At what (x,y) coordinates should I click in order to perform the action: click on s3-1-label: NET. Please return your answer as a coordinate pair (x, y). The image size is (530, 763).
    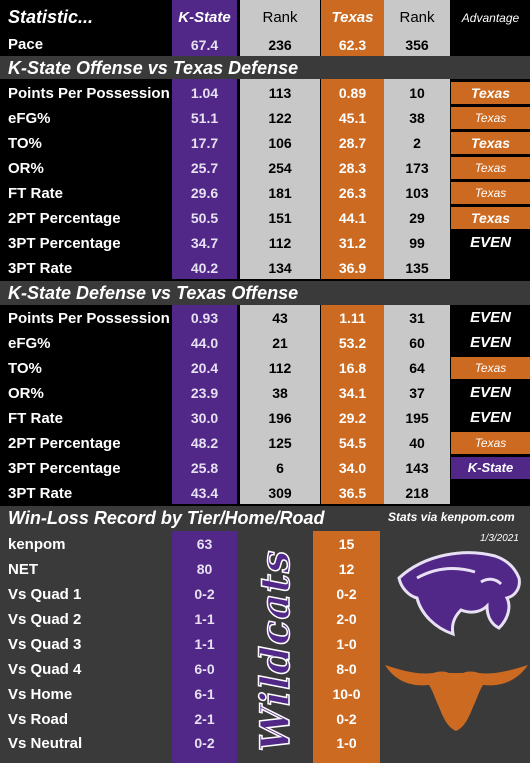
    Looking at the image, I should click on (23, 569).